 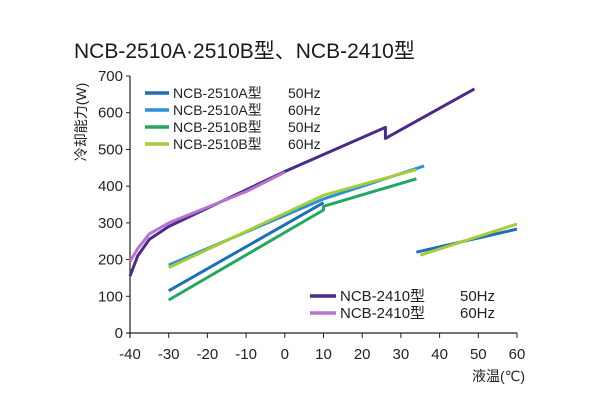 I want to click on x-tick-label: 0, so click(x=285, y=354).